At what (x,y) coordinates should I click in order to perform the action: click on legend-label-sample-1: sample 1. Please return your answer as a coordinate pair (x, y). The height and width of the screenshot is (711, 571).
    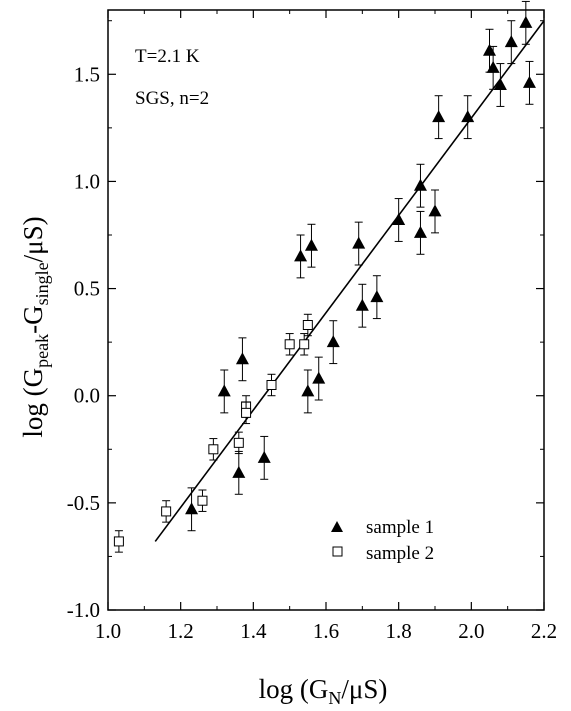
    Looking at the image, I should click on (400, 527).